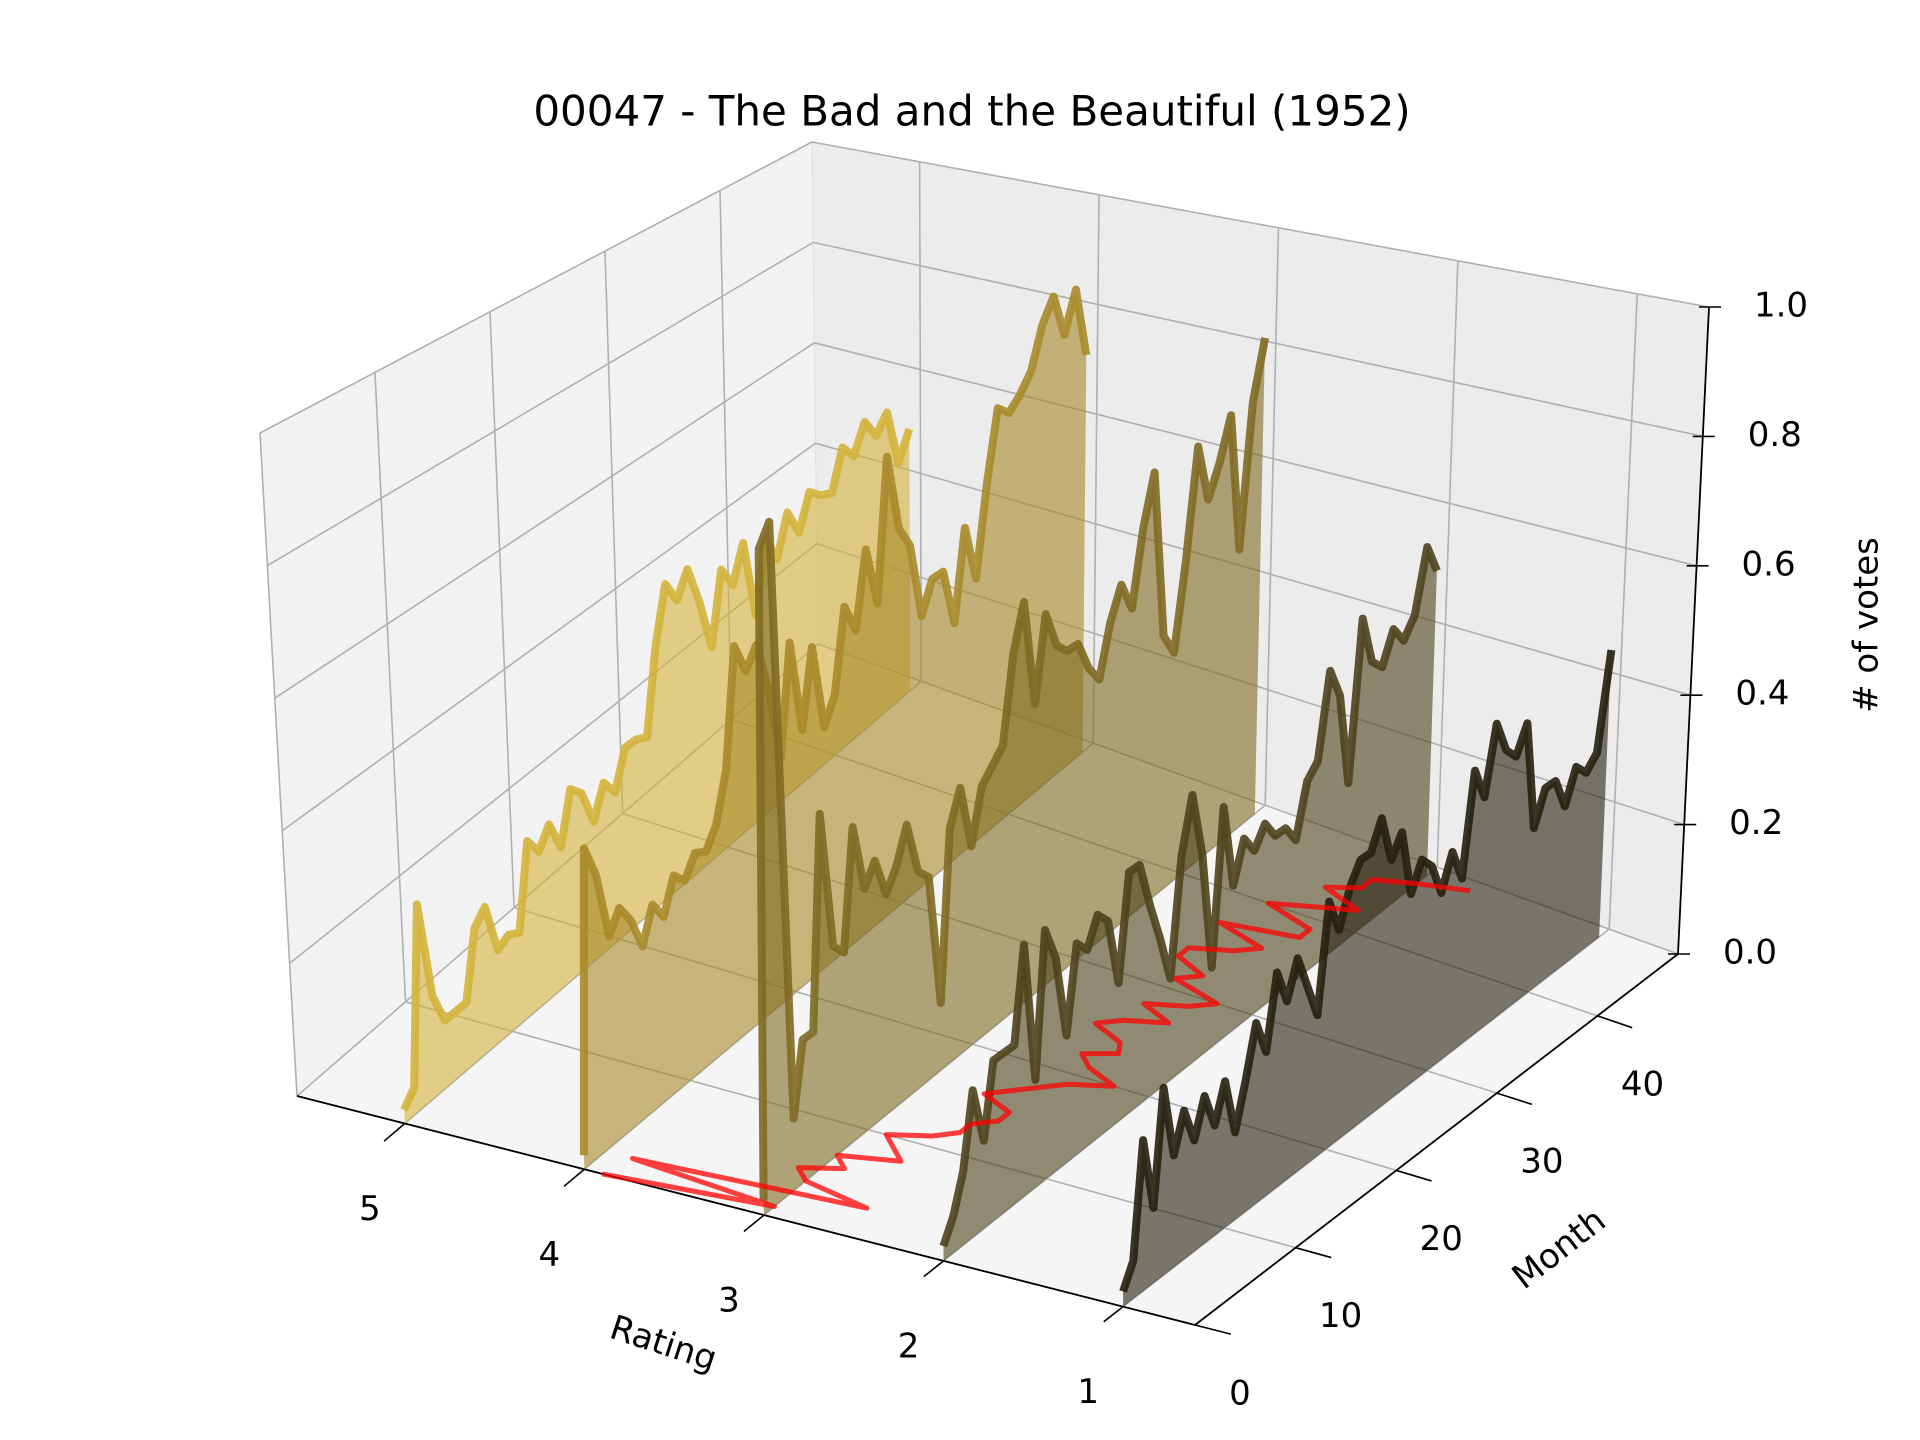  Describe the element at coordinates (1762, 694) in the screenshot. I see `z-tick-label: 0.4` at that location.